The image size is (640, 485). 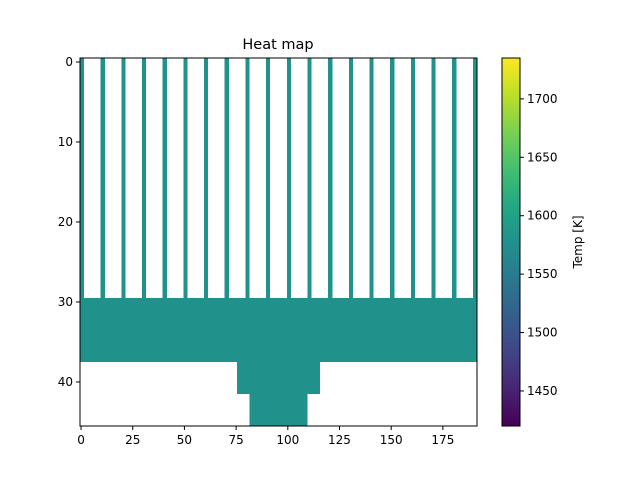 What do you see at coordinates (278, 378) in the screenshot?
I see `heatmap-pedestal-cell` at bounding box center [278, 378].